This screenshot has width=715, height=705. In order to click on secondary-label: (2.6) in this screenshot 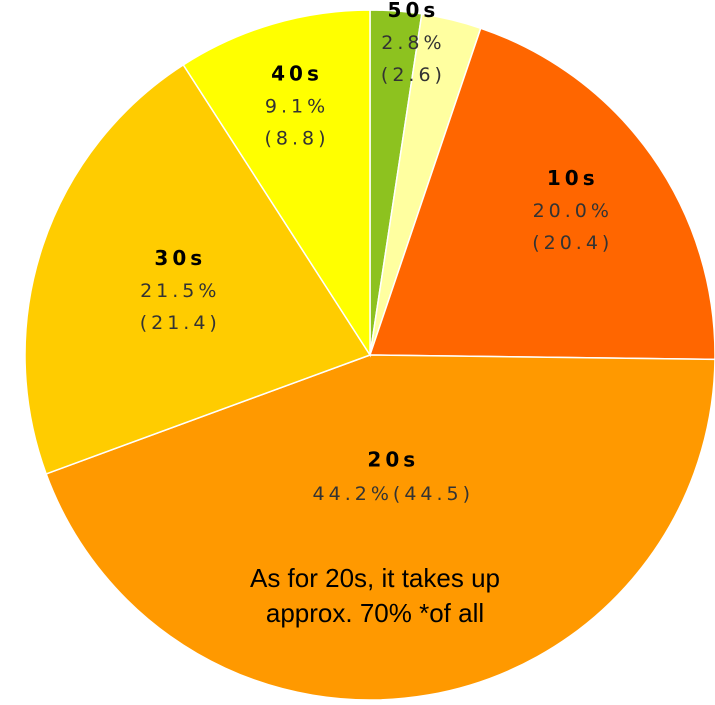, I will do `click(413, 75)`.